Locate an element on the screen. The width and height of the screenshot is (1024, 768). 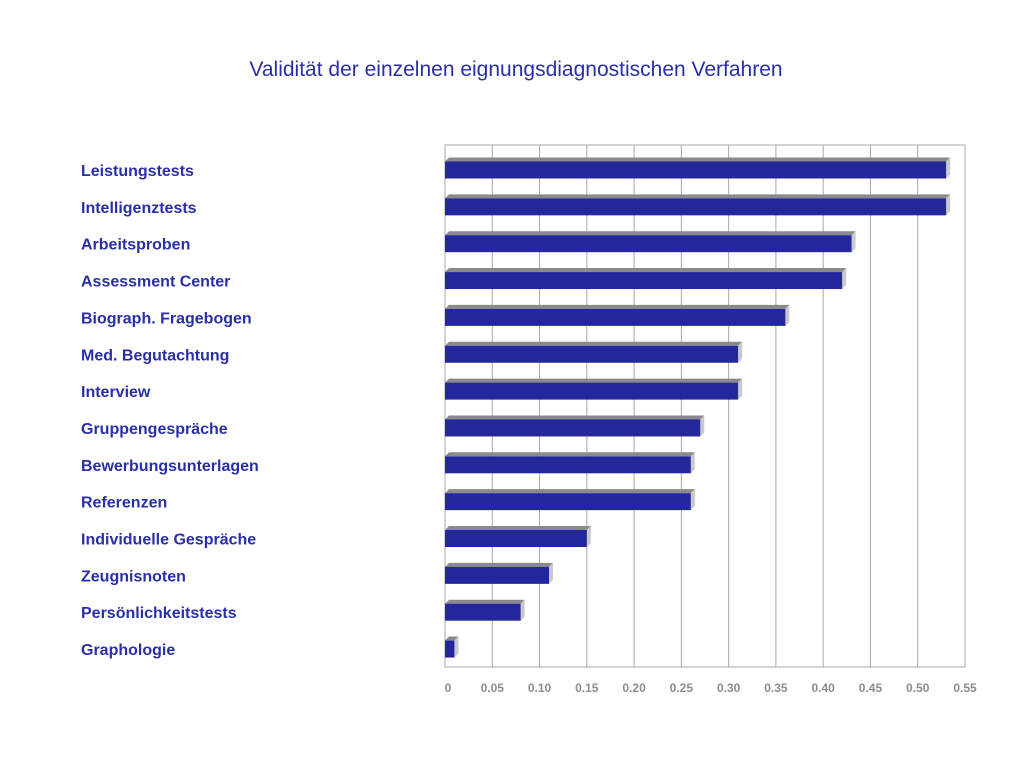
category-label-8: Bewerbungsunterlagen is located at coordinates (170, 466).